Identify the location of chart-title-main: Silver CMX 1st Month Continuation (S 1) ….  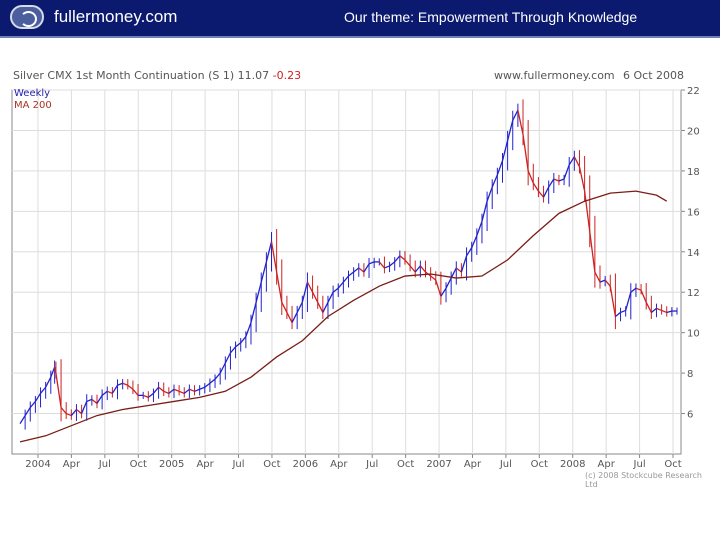
(141, 75).